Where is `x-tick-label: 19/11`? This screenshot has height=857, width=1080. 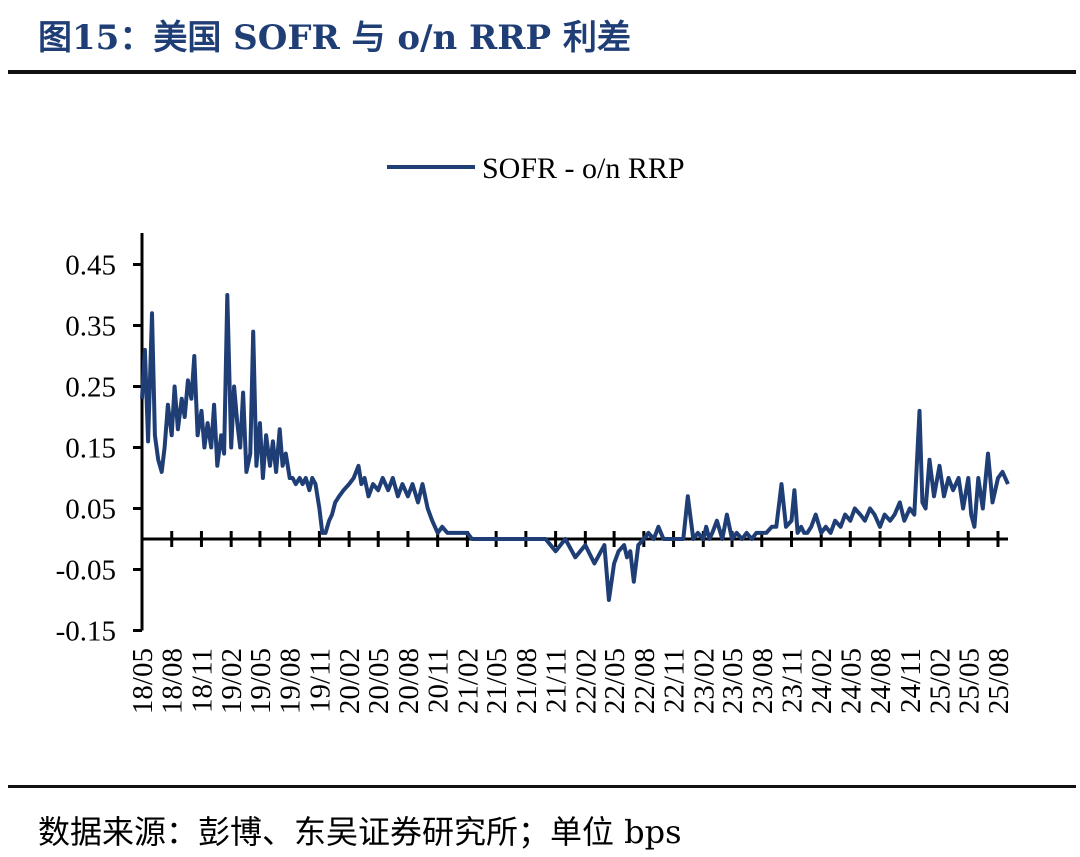 x-tick-label: 19/11 is located at coordinates (320, 680).